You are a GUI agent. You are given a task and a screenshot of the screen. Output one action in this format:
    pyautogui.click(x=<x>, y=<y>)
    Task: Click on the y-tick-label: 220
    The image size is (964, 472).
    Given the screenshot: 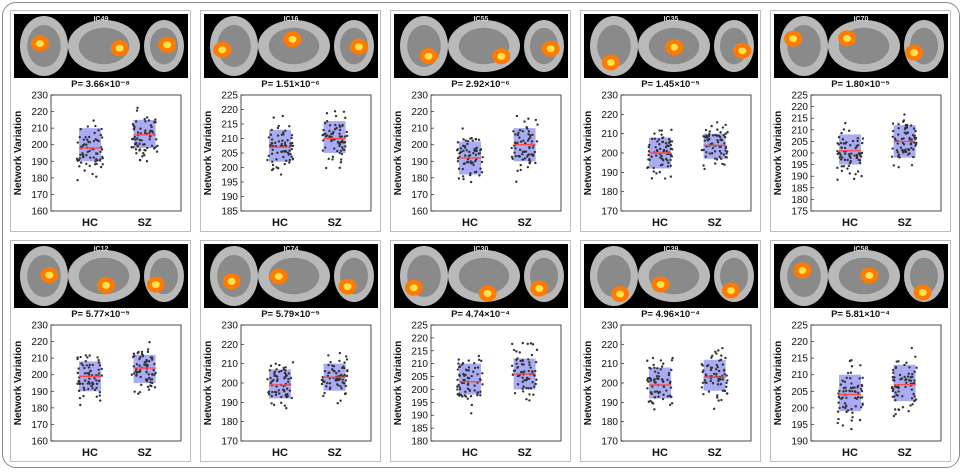 What is the action you would take?
    pyautogui.click(x=609, y=115)
    